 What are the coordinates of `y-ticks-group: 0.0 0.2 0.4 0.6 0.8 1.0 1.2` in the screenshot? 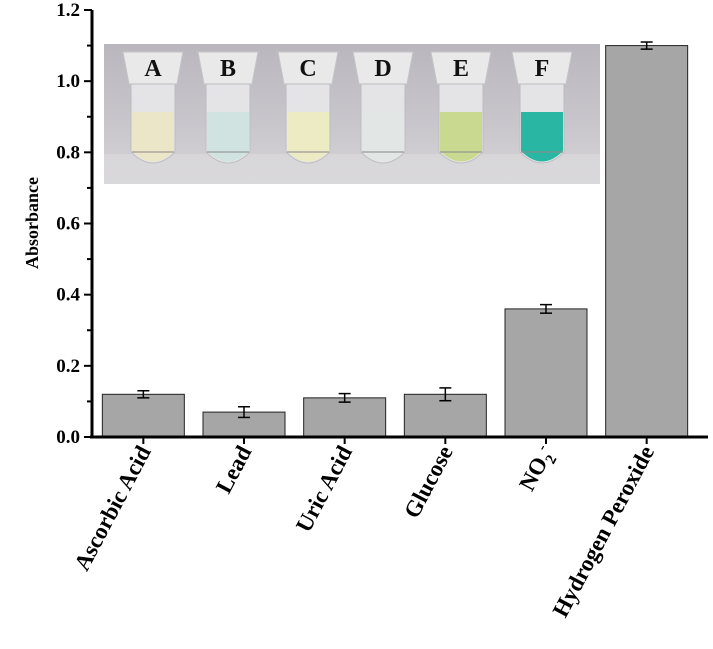 It's located at (74, 224).